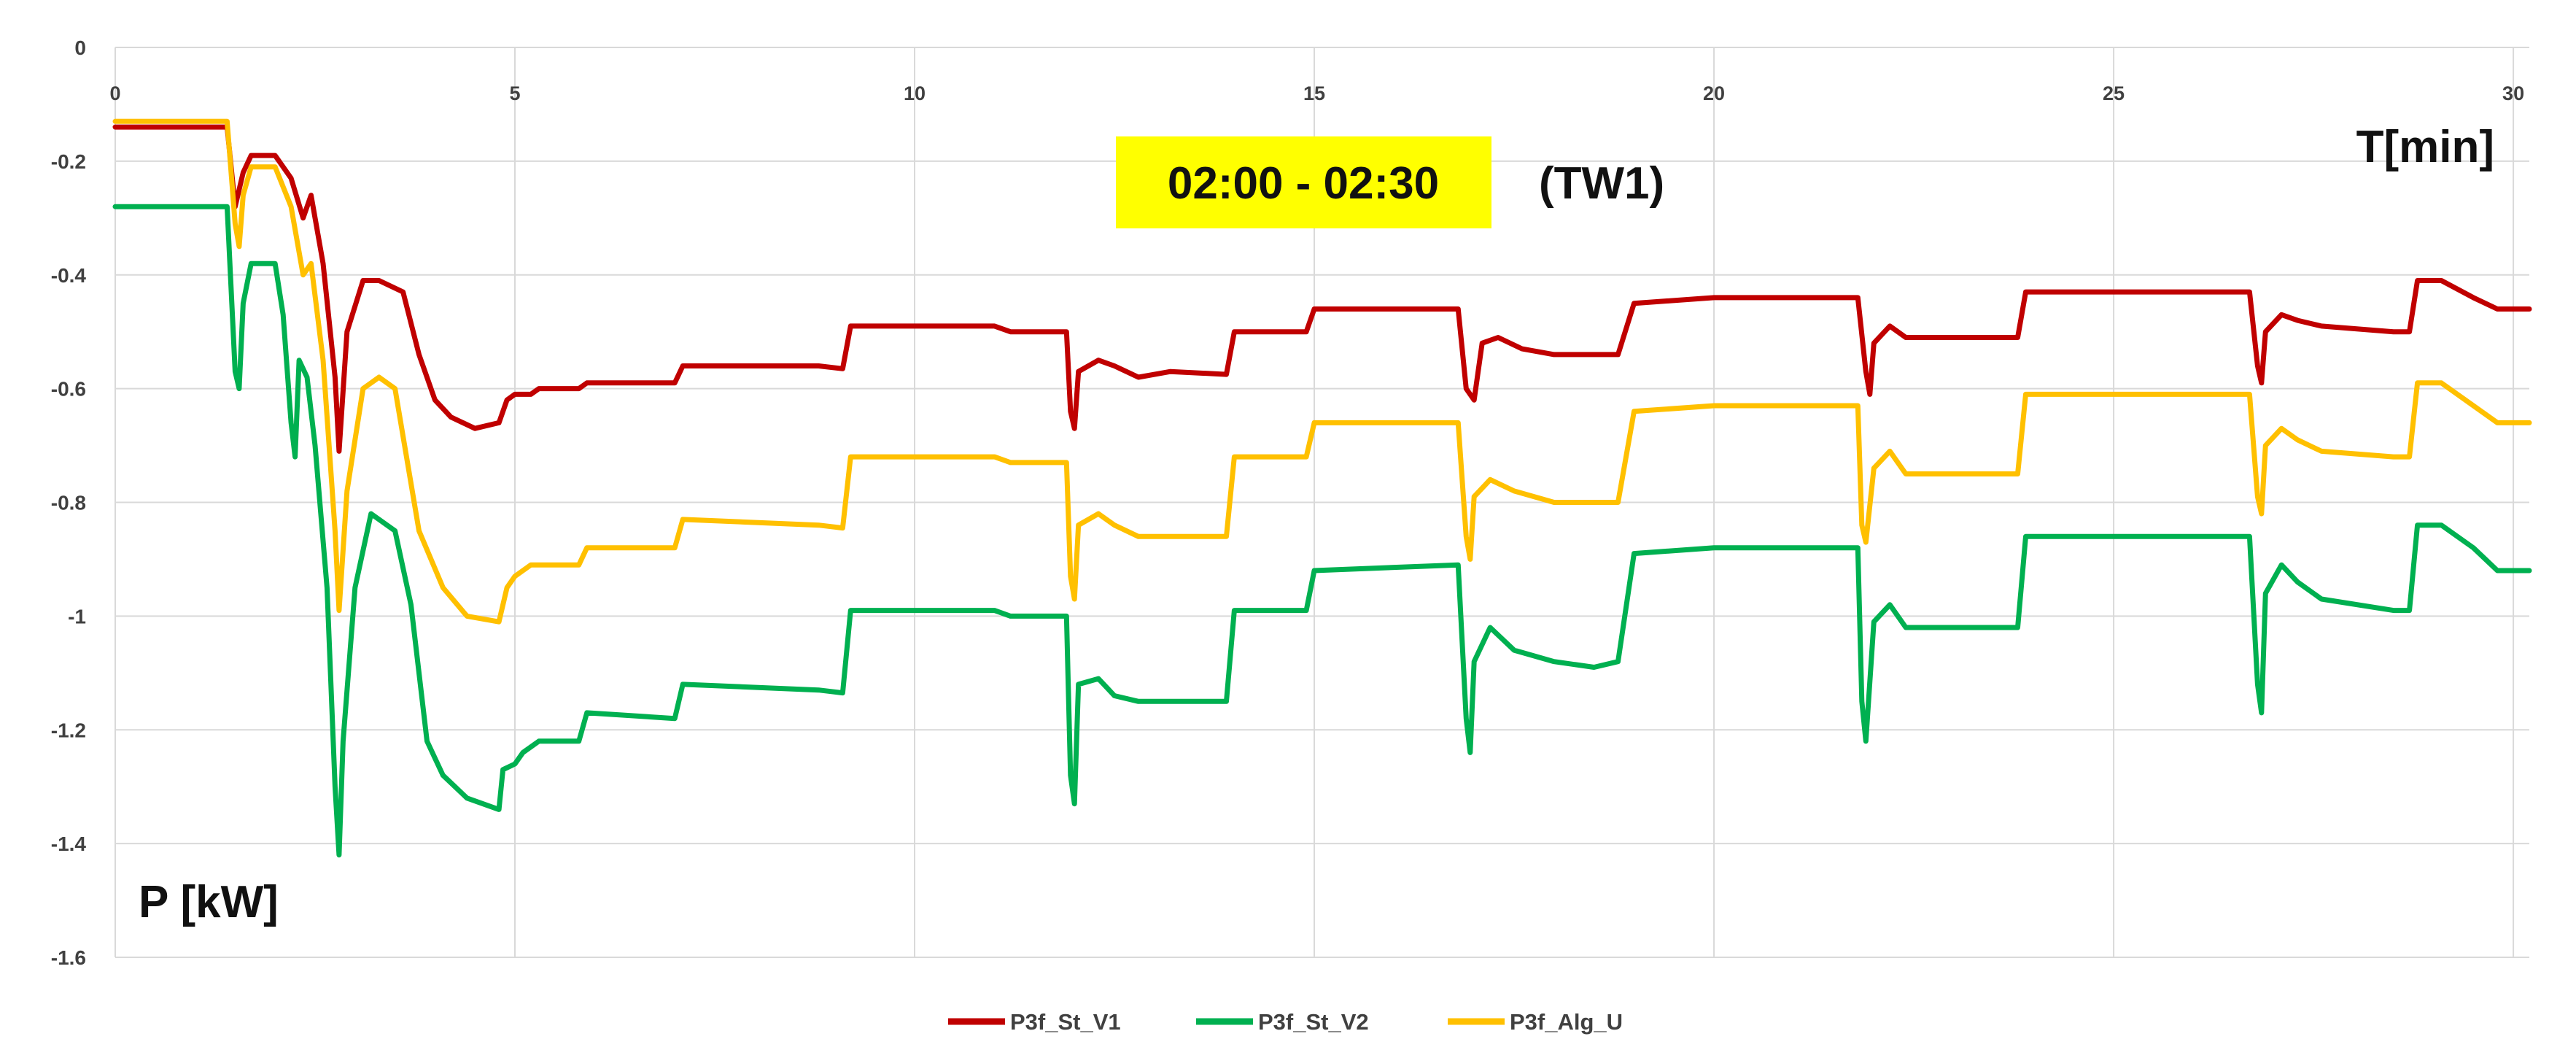 The height and width of the screenshot is (1058, 2576). What do you see at coordinates (2114, 93) in the screenshot?
I see `x-tick-label: 25` at bounding box center [2114, 93].